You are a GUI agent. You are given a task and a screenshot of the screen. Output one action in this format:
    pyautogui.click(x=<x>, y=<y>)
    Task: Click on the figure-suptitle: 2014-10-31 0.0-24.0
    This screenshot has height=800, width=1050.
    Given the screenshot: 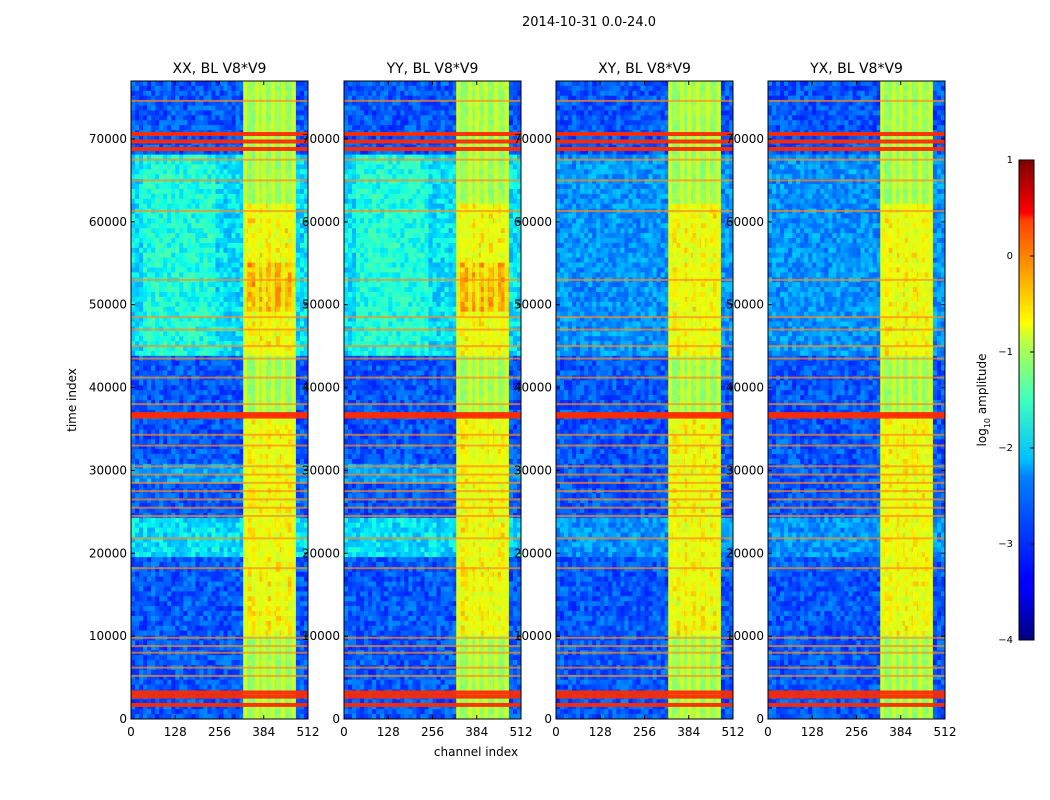 What is the action you would take?
    pyautogui.click(x=589, y=22)
    